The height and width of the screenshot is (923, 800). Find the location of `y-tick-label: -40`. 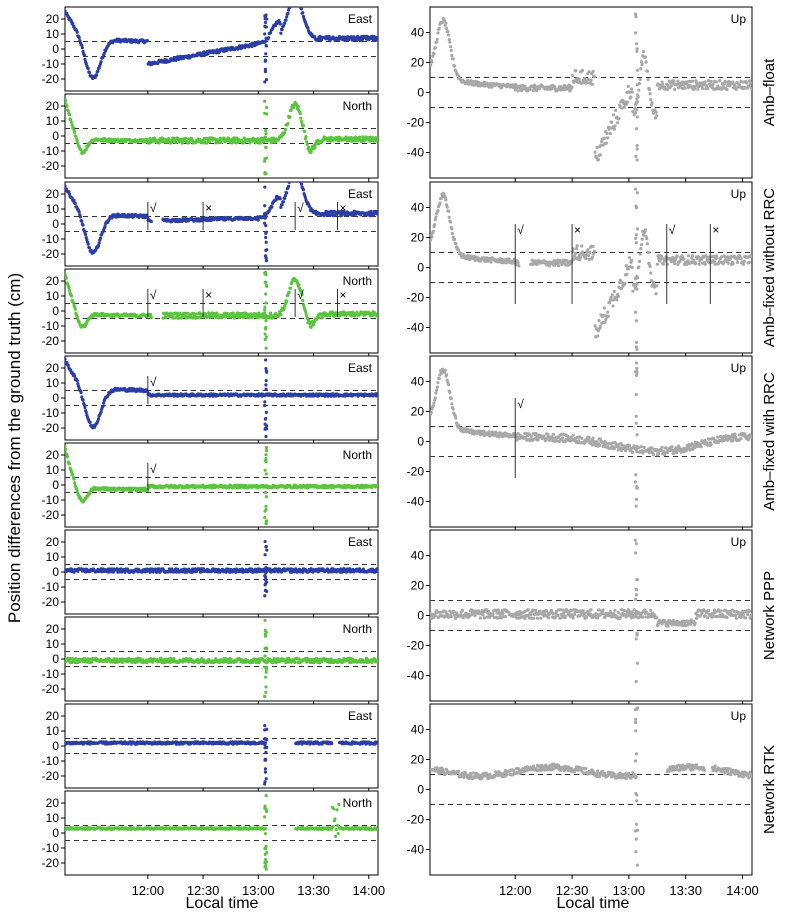

y-tick-label: -40 is located at coordinates (416, 153).